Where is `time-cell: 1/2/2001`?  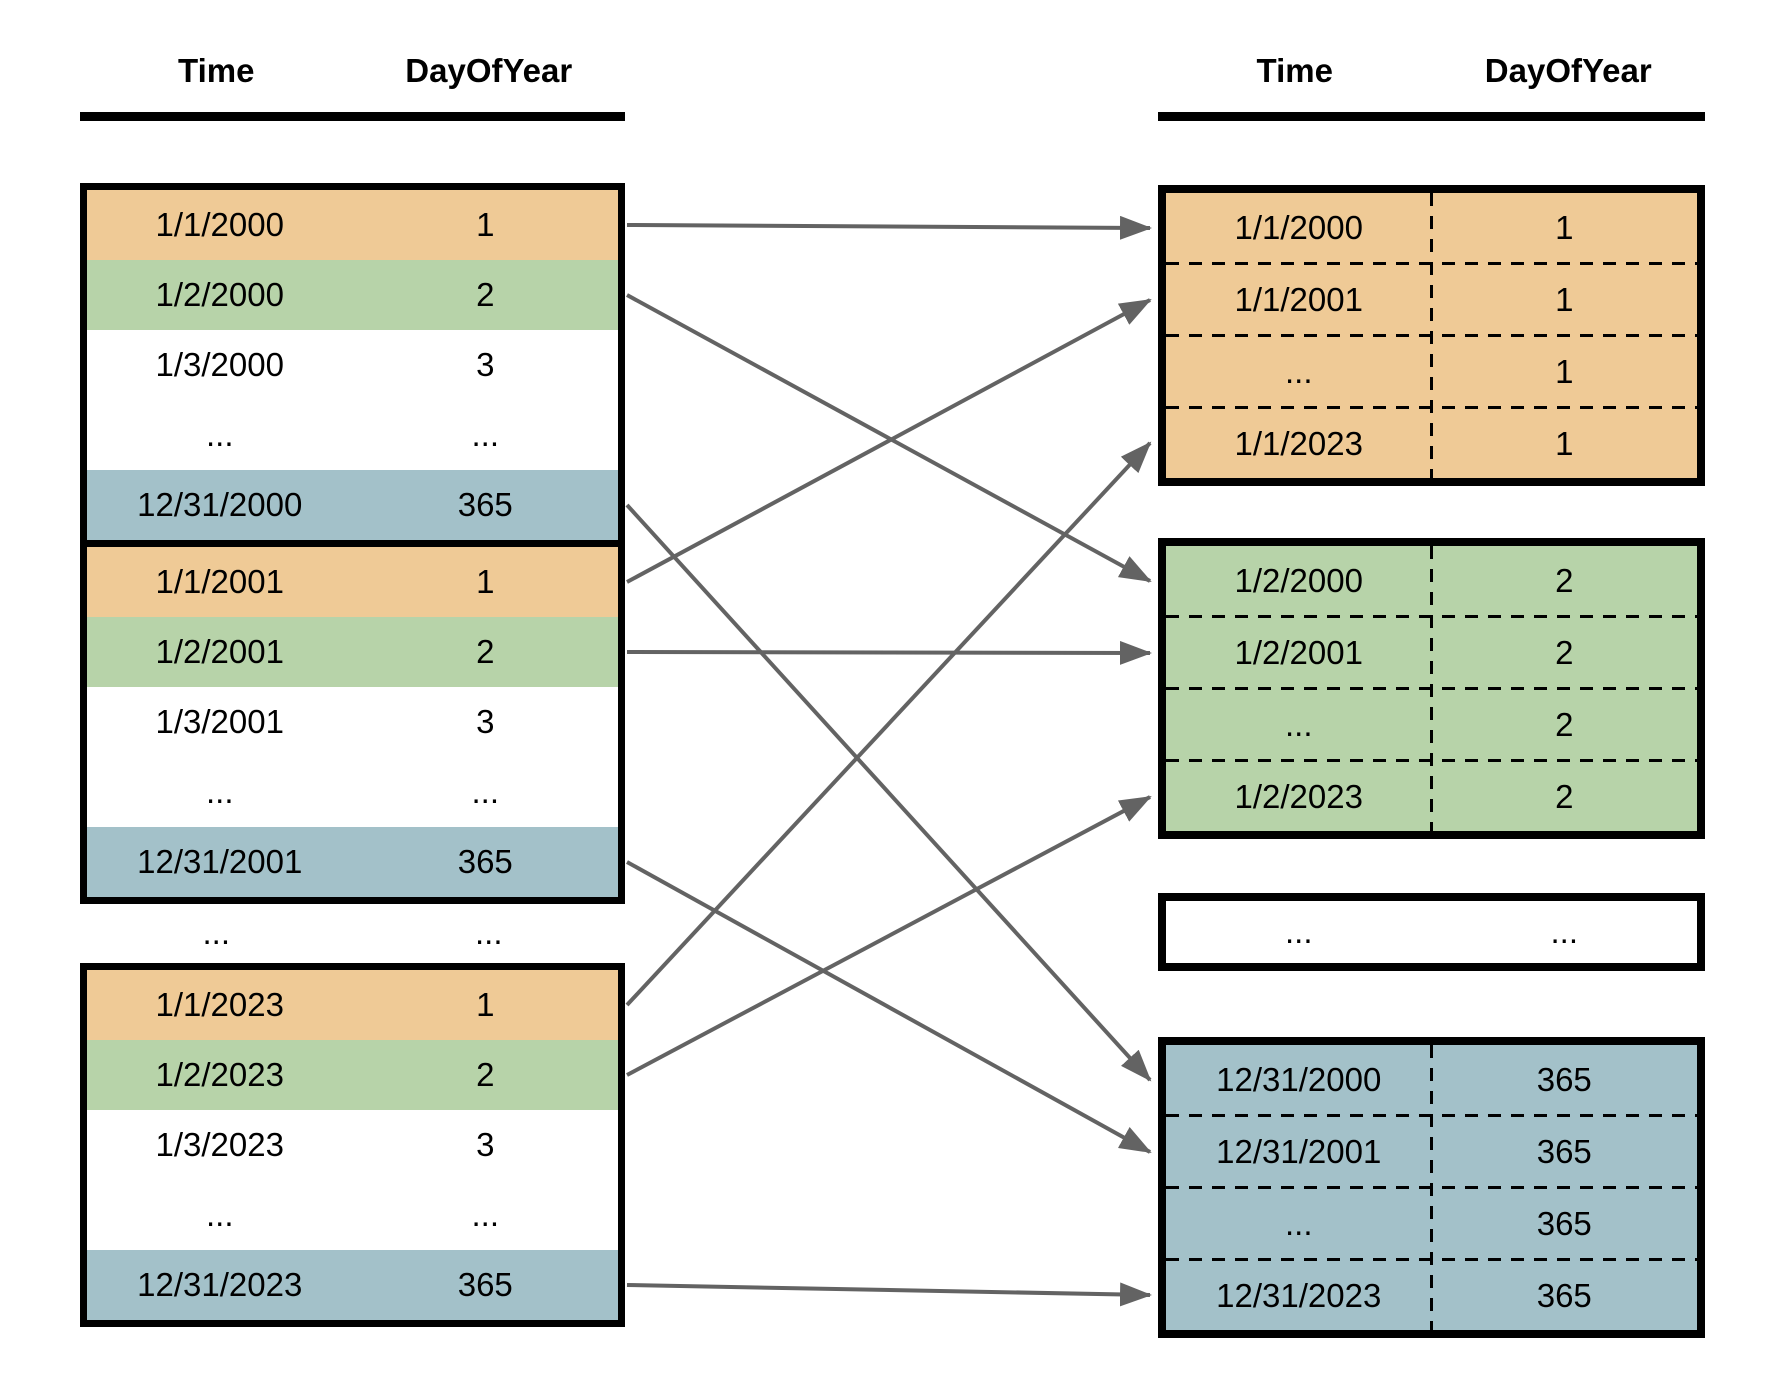 time-cell: 1/2/2001 is located at coordinates (219, 651).